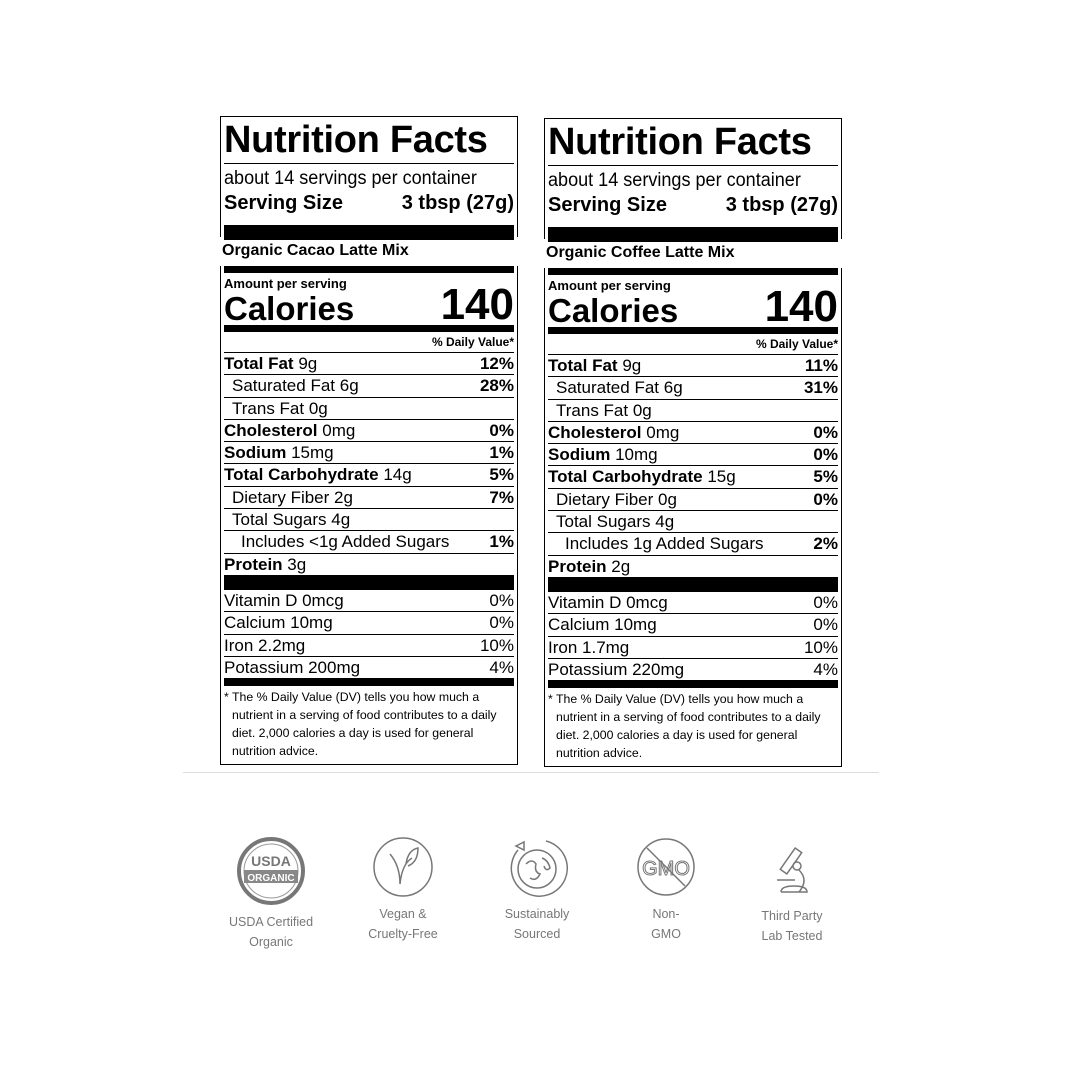 The height and width of the screenshot is (1077, 1077). What do you see at coordinates (821, 365) in the screenshot?
I see `nutrient-dv: 11%` at bounding box center [821, 365].